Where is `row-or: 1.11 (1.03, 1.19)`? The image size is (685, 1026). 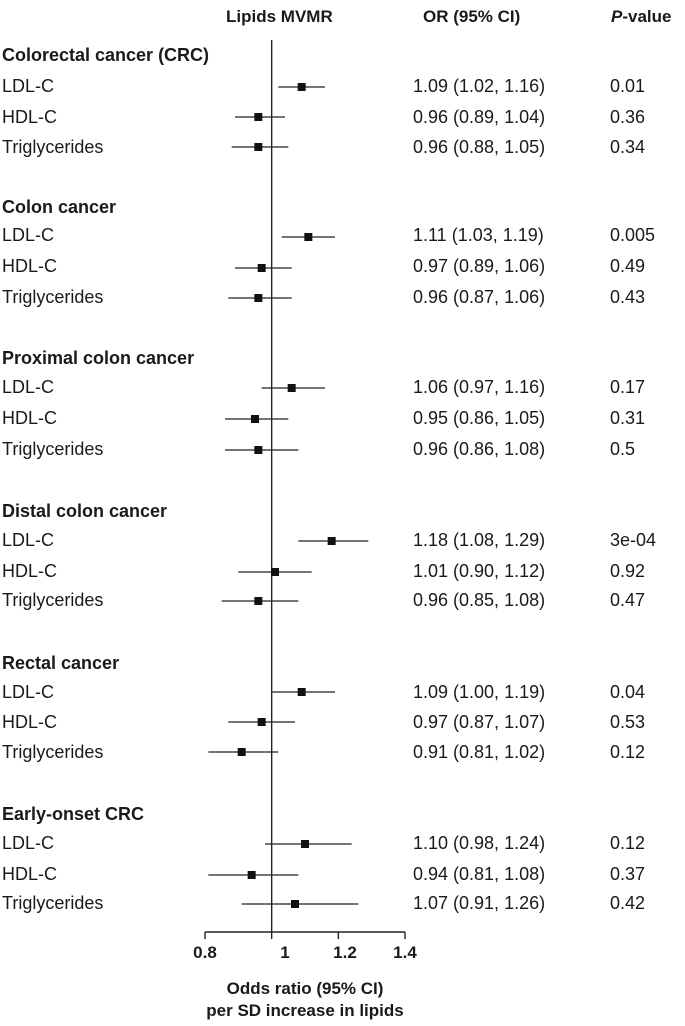
row-or: 1.11 (1.03, 1.19) is located at coordinates (478, 235).